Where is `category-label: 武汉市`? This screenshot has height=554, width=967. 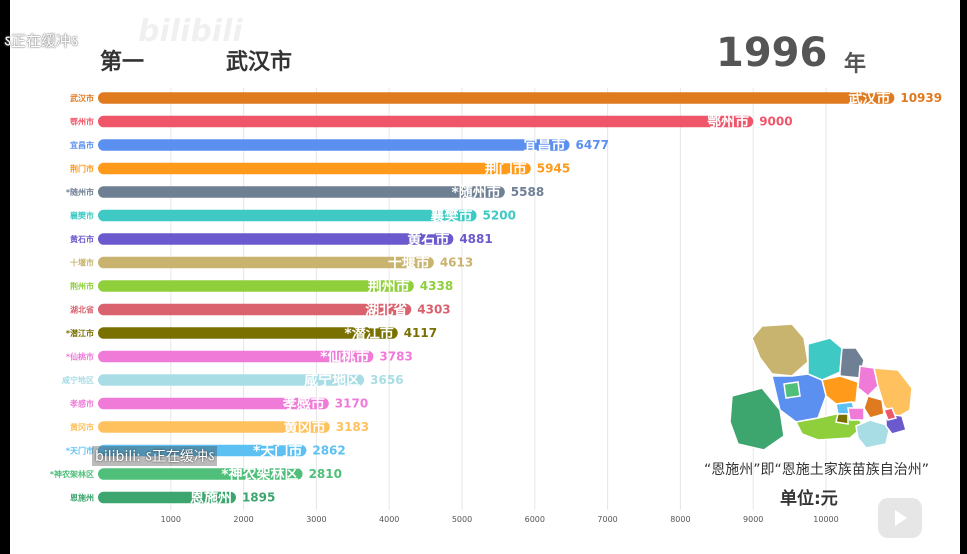 category-label: 武汉市 is located at coordinates (82, 98).